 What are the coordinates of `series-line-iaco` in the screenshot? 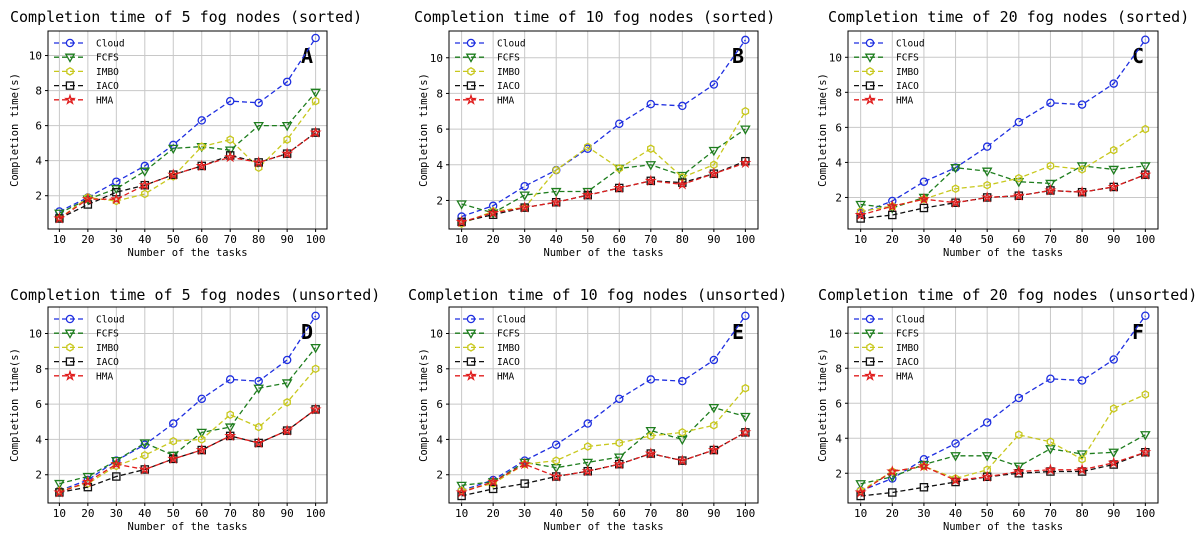 It's located at (603, 464).